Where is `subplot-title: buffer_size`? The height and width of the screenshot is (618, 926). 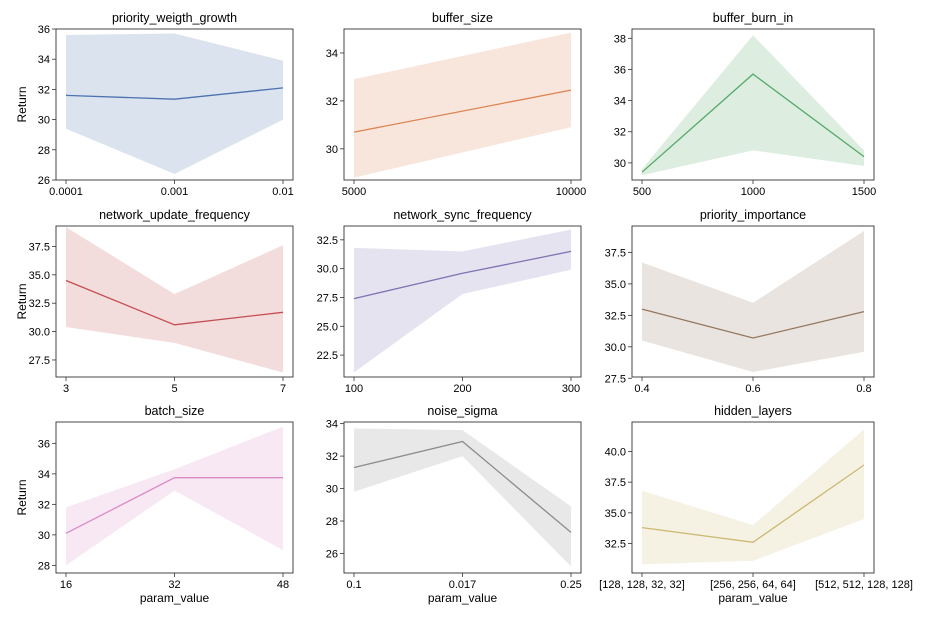
subplot-title: buffer_size is located at coordinates (462, 18).